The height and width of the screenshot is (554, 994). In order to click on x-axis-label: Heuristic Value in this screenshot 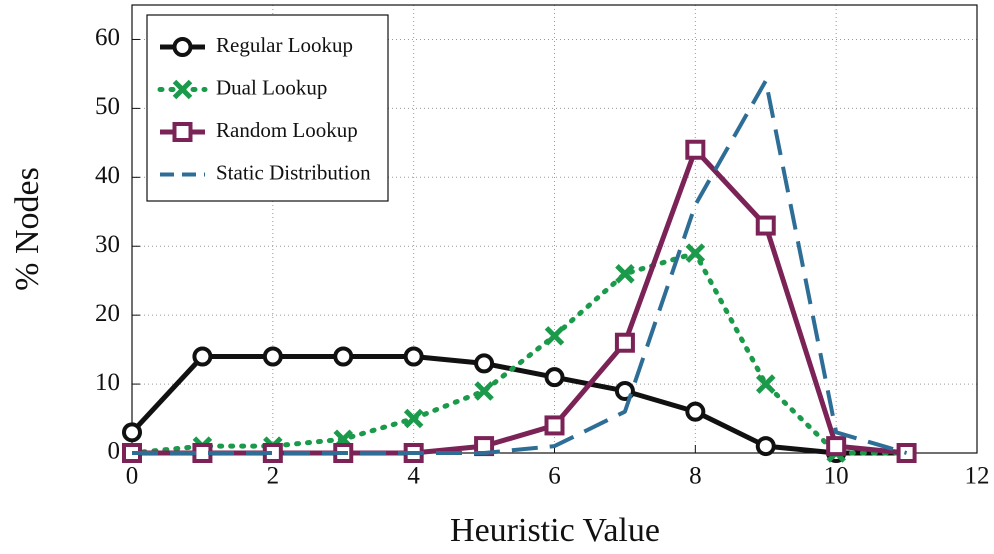, I will do `click(555, 530)`.